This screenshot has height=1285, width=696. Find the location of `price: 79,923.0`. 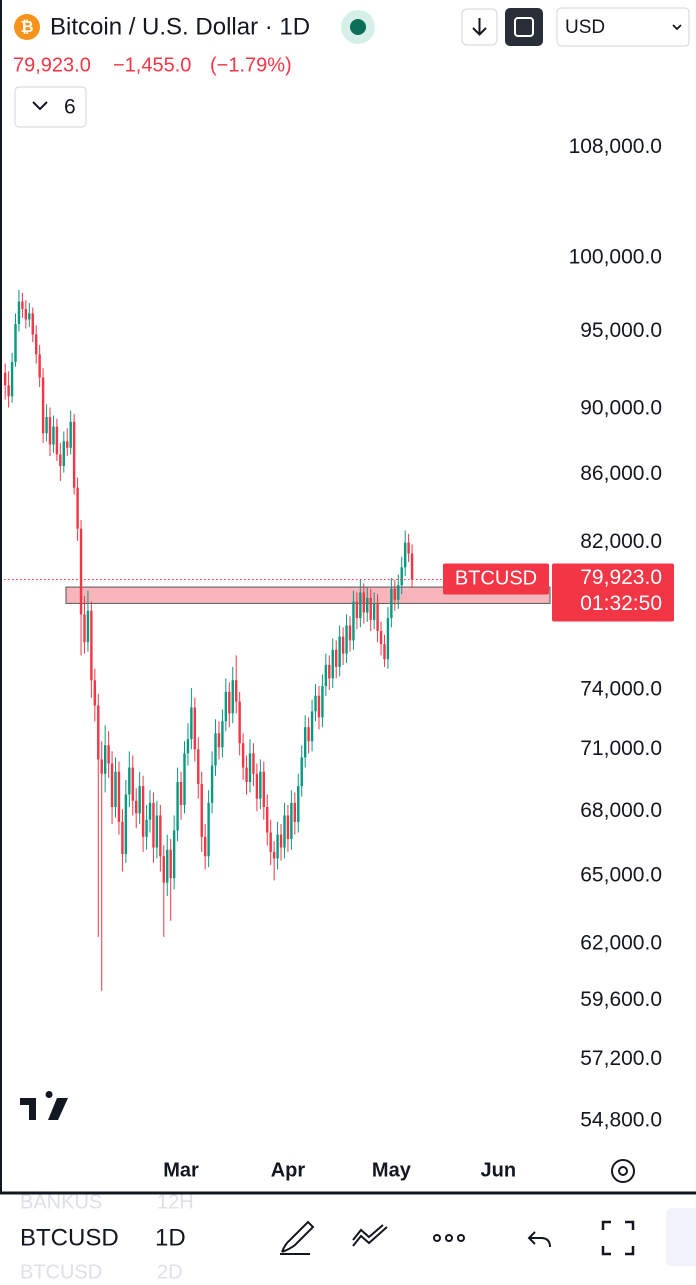

price: 79,923.0 is located at coordinates (52, 65).